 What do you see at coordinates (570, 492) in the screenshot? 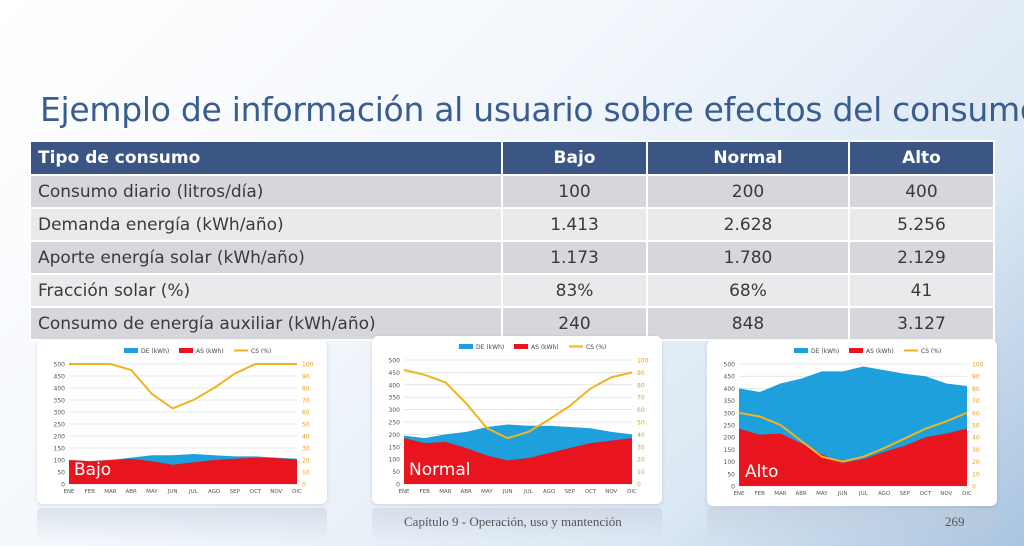
I see `x-tick-label: SEP` at bounding box center [570, 492].